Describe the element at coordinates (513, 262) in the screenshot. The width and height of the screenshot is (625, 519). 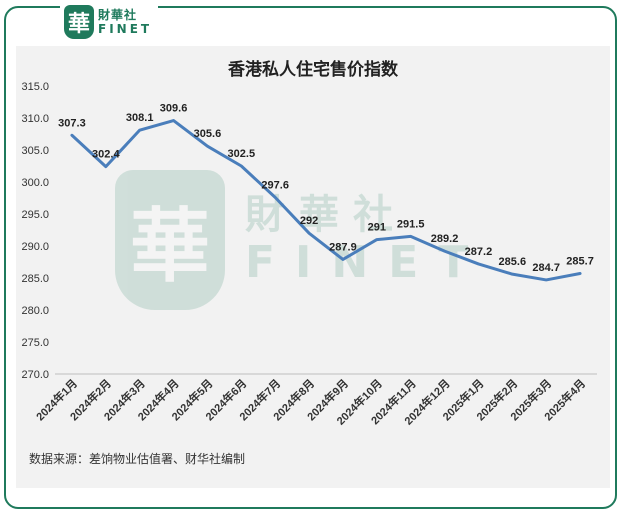
I see `data-label: 285.6` at that location.